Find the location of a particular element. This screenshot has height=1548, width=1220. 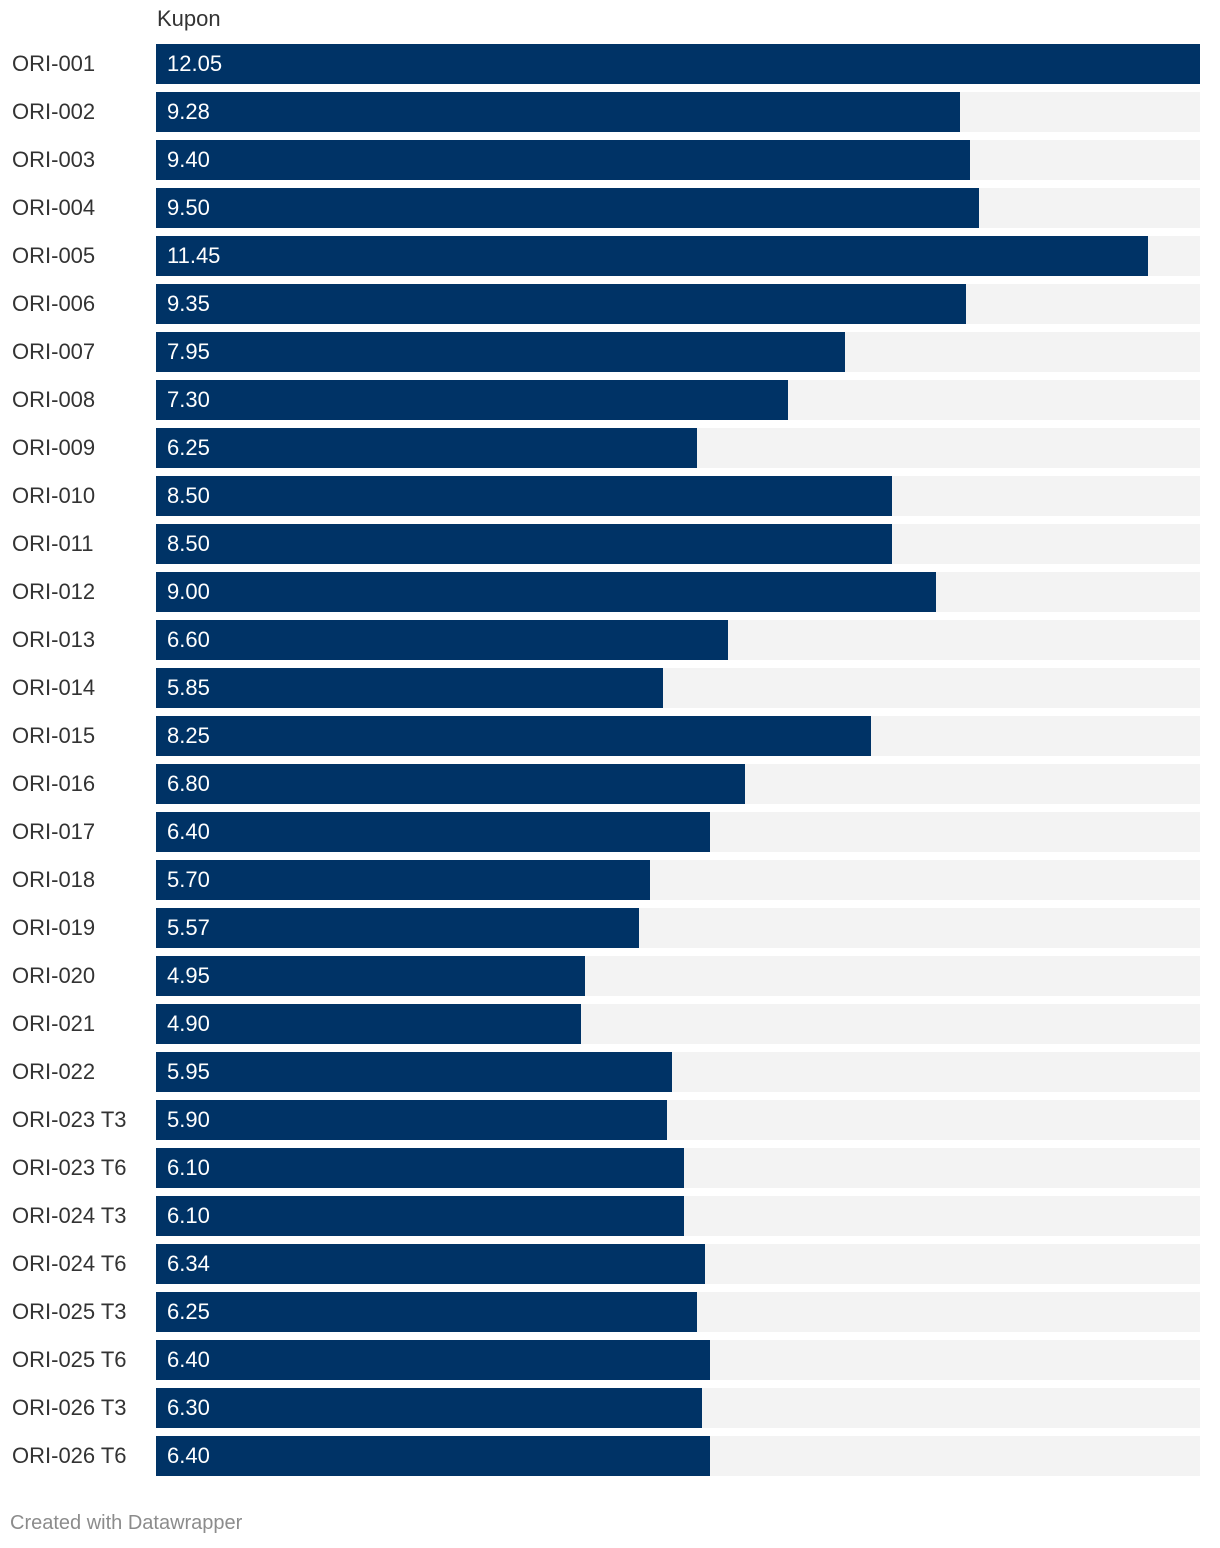

column-header: Kupon is located at coordinates (189, 18).